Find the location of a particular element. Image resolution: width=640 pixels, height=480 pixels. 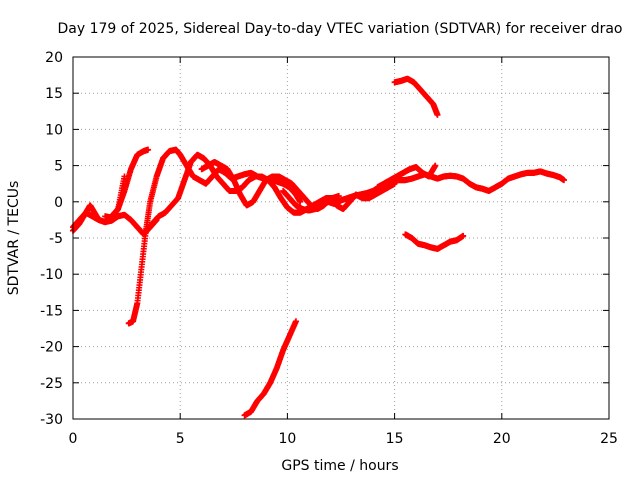

x-tick-label: 5 is located at coordinates (180, 439).